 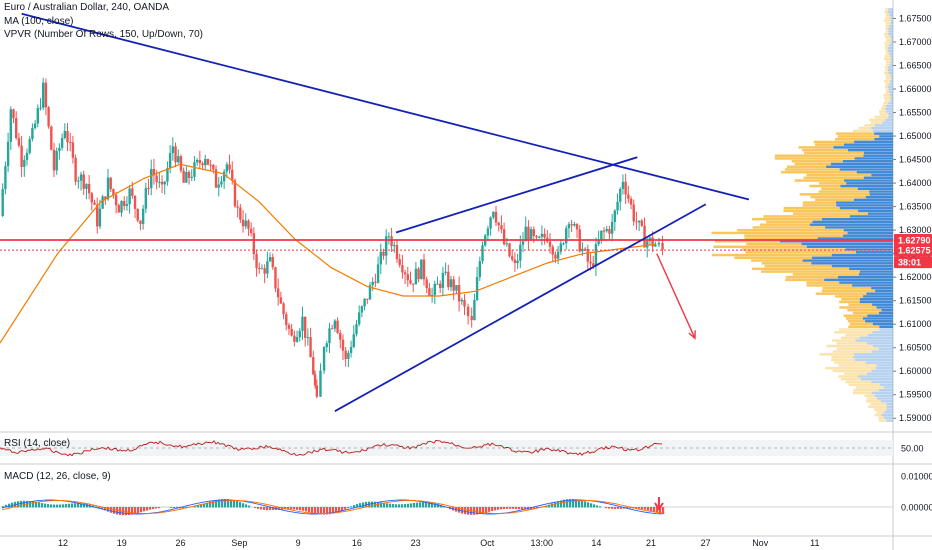 What do you see at coordinates (676, 296) in the screenshot?
I see `bearish-arrow` at bounding box center [676, 296].